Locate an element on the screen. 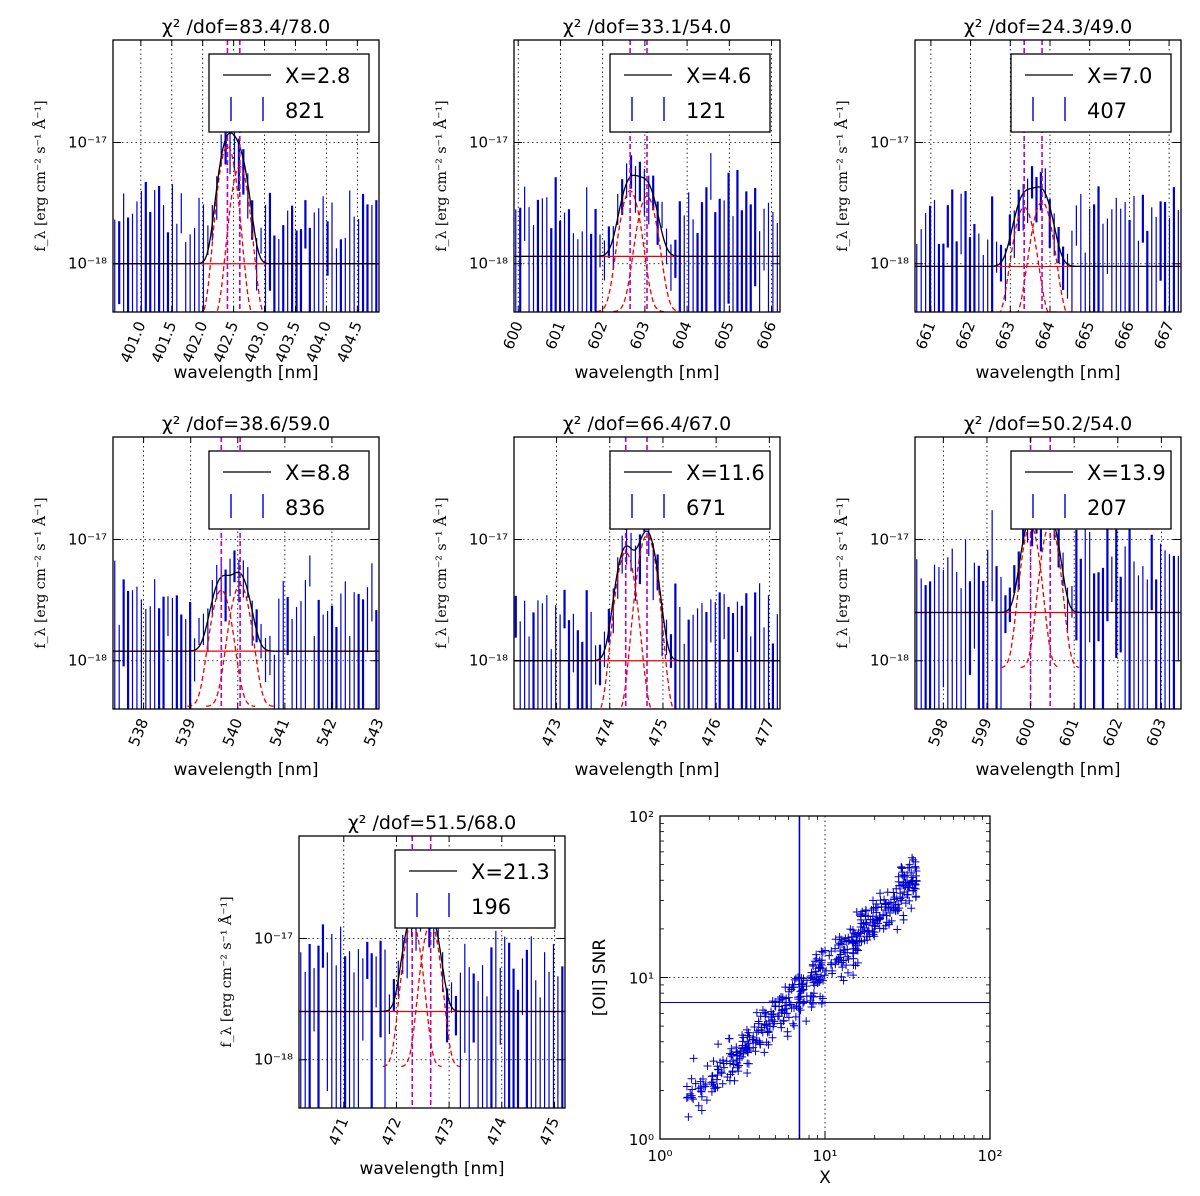  x-tick-label: 603 is located at coordinates (639, 335).